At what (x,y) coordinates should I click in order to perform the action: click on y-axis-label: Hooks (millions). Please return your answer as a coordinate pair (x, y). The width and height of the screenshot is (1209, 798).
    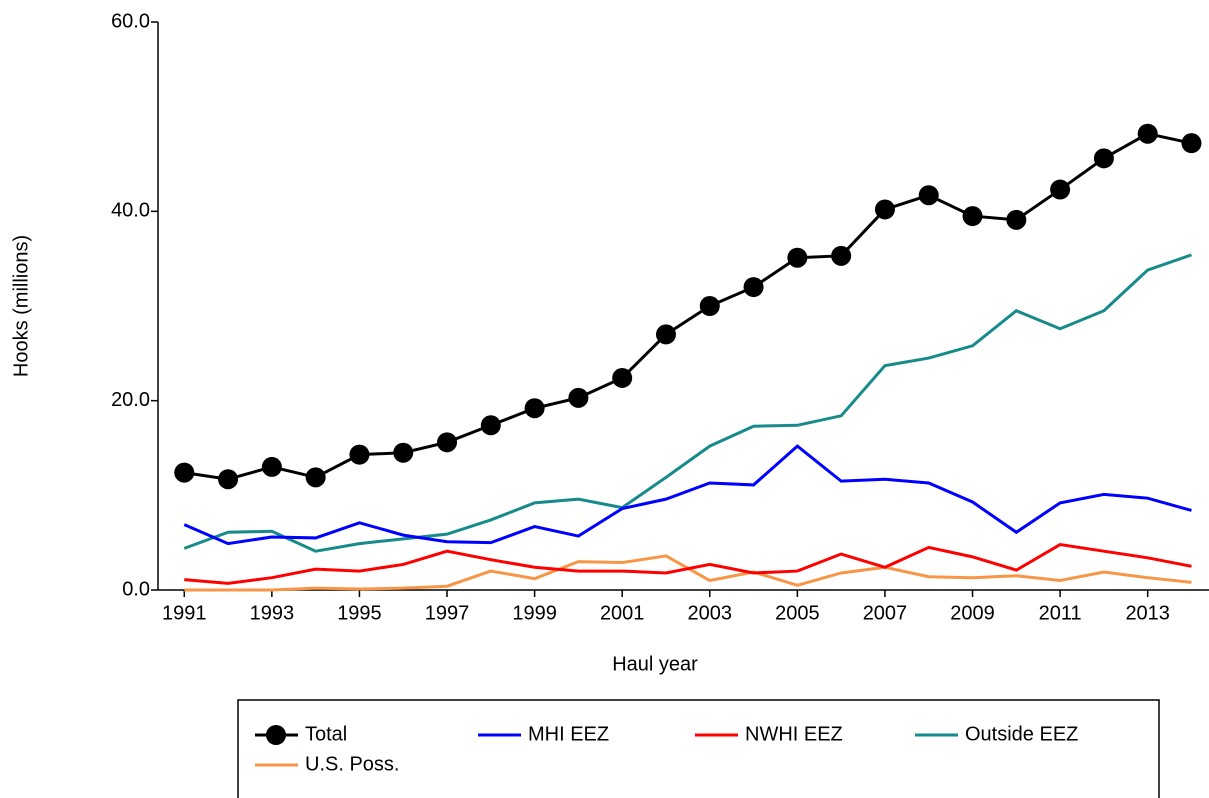
    Looking at the image, I should click on (21, 306).